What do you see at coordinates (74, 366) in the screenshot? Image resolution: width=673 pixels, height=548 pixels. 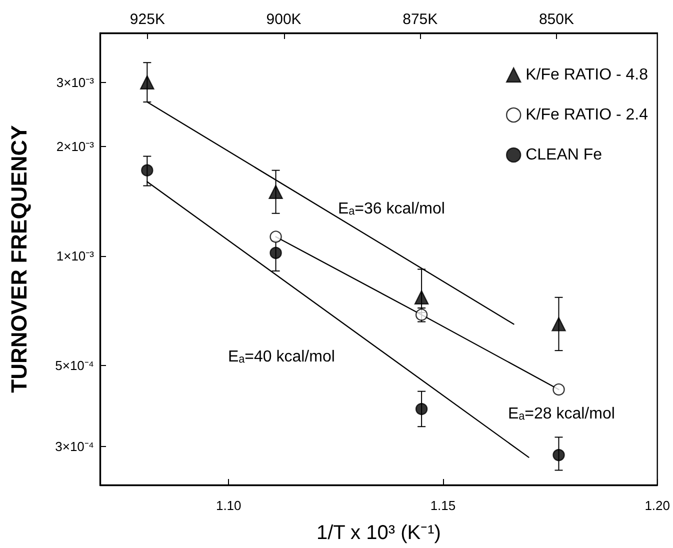 I see `y-tick-label: 5×10⁻⁴` at bounding box center [74, 366].